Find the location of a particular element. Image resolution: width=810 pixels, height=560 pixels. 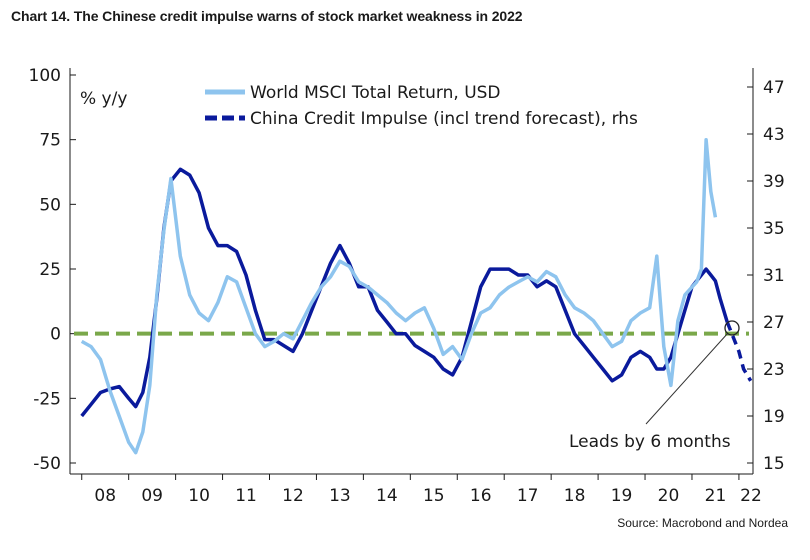

right-tick-label: 27 is located at coordinates (774, 323).